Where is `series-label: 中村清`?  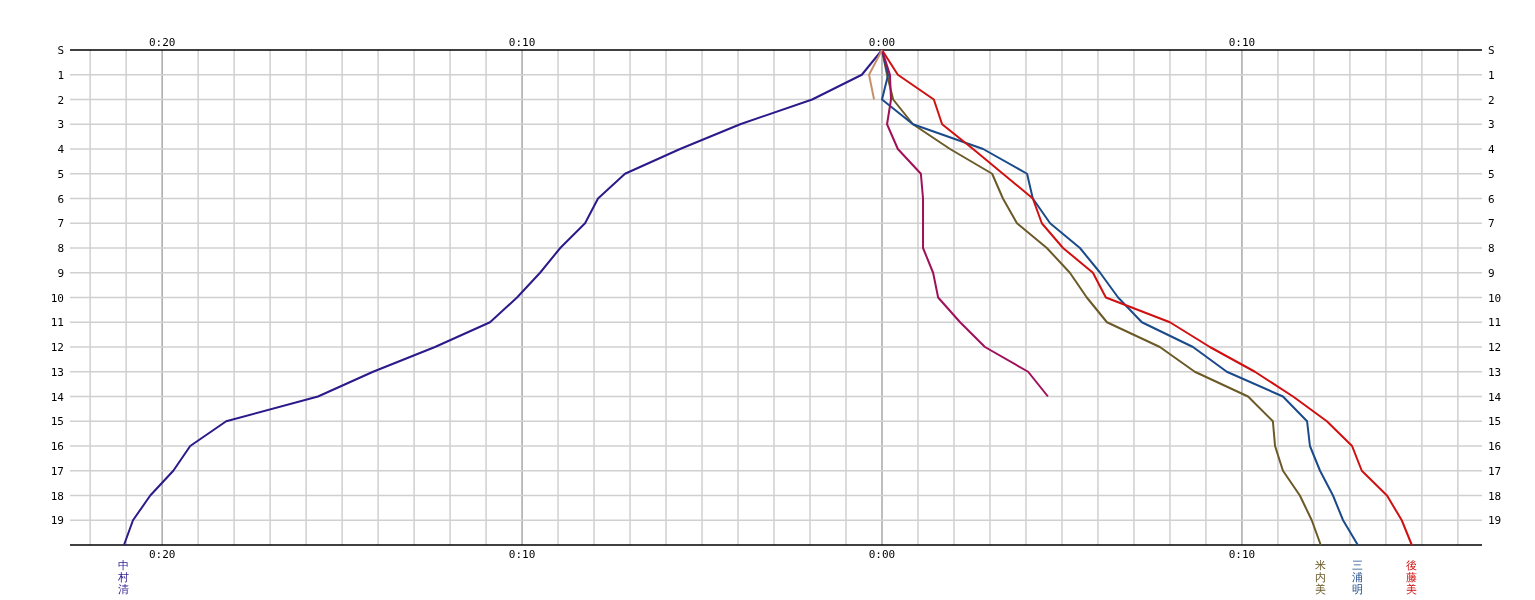 series-label: 中村清 is located at coordinates (123, 577).